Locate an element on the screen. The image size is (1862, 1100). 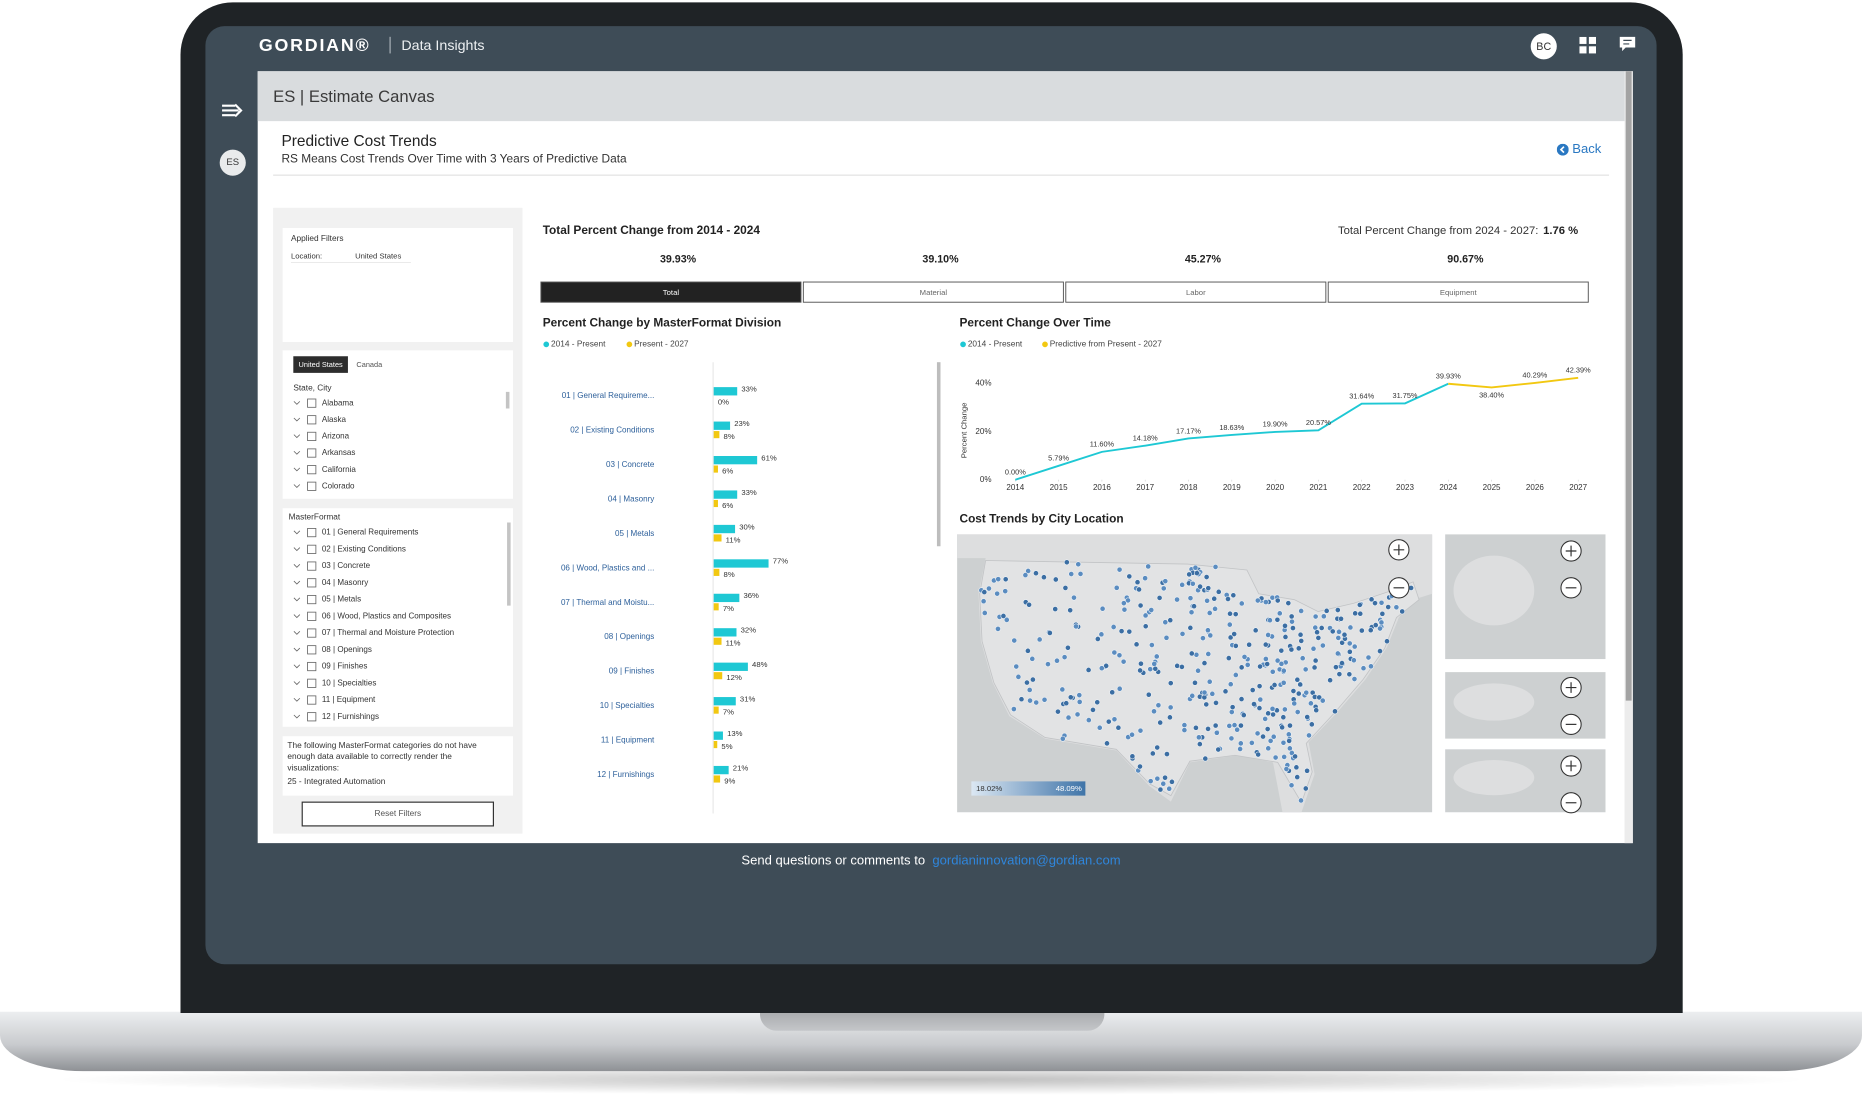
point-label: 38.40% is located at coordinates (1491, 395).